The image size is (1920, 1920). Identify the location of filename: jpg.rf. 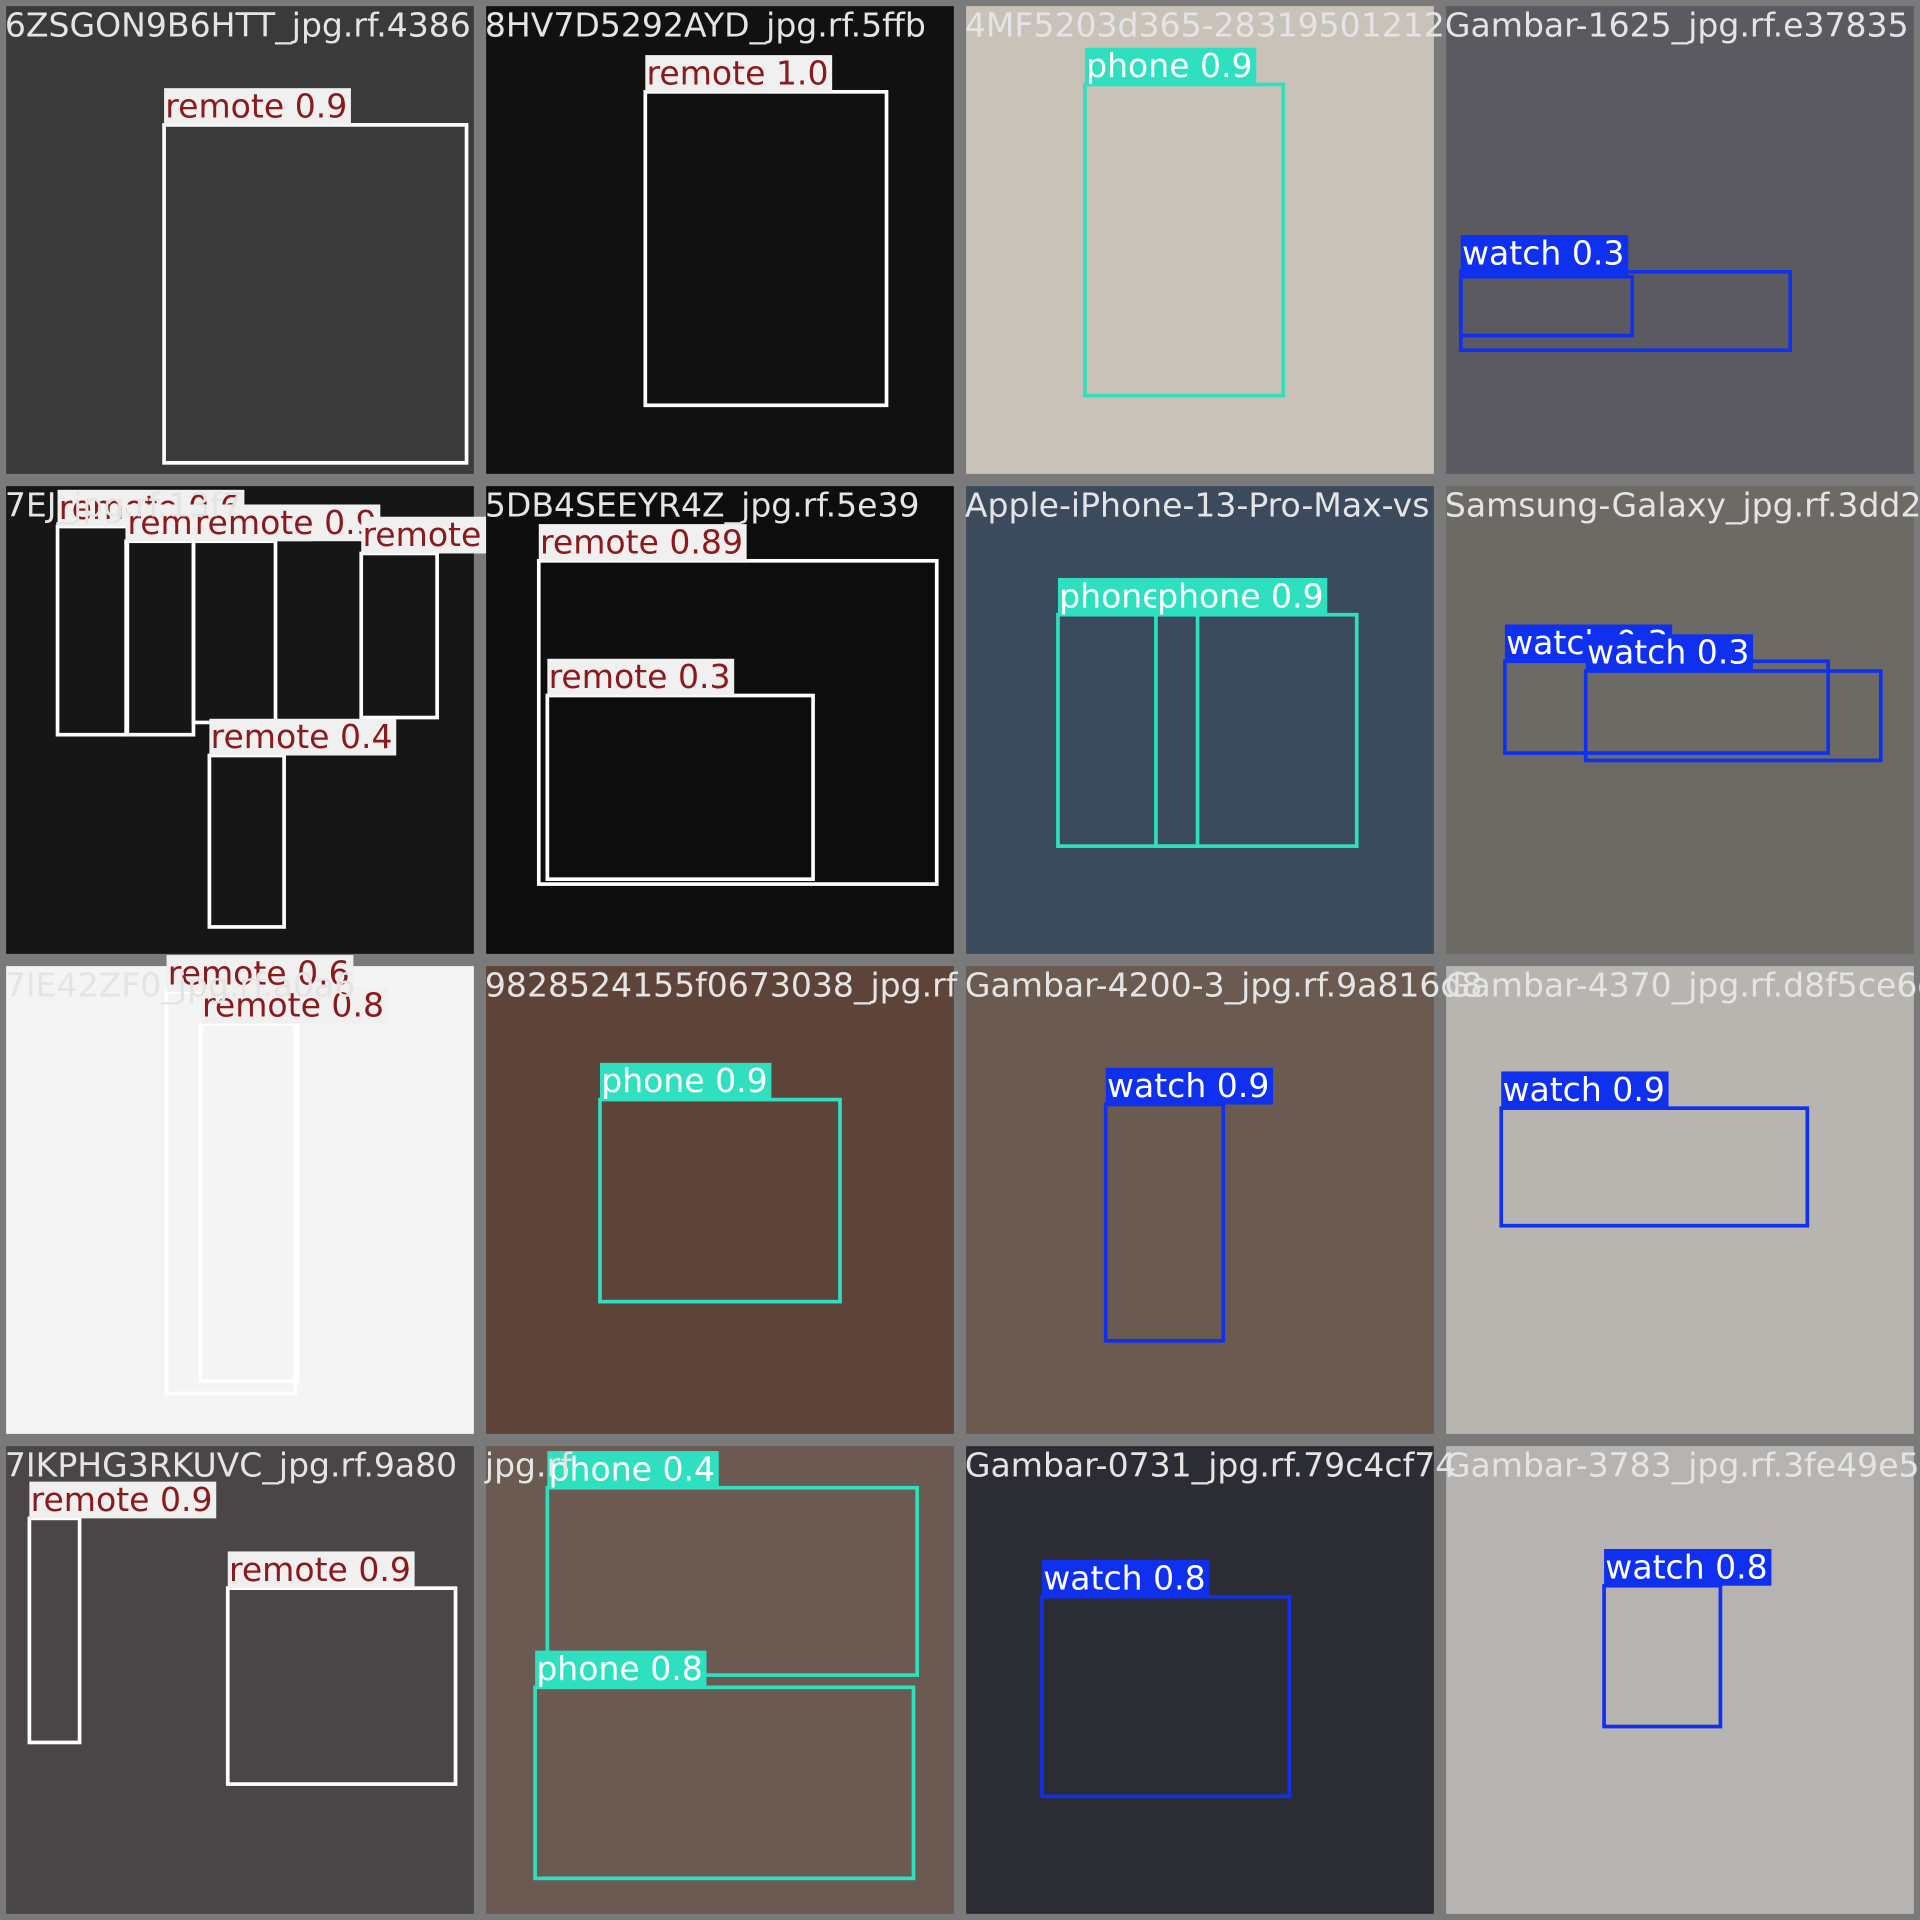
(528, 1465).